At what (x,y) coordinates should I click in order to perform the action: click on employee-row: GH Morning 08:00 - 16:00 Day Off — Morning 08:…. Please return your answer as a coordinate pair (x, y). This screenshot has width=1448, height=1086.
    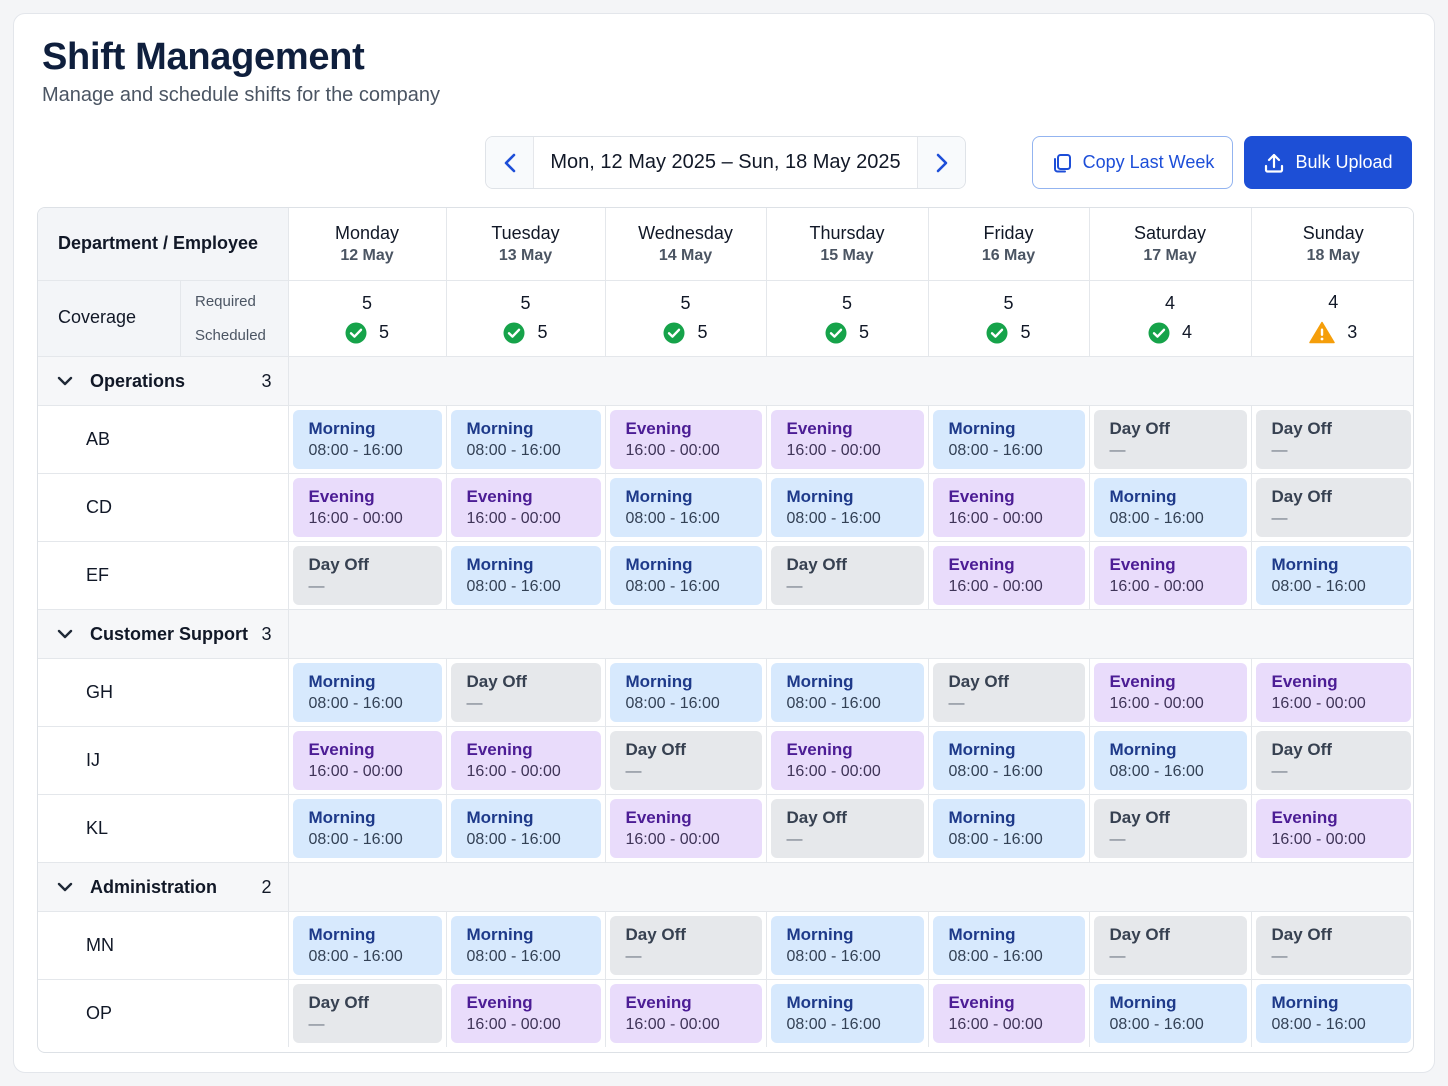
    Looking at the image, I should click on (725, 692).